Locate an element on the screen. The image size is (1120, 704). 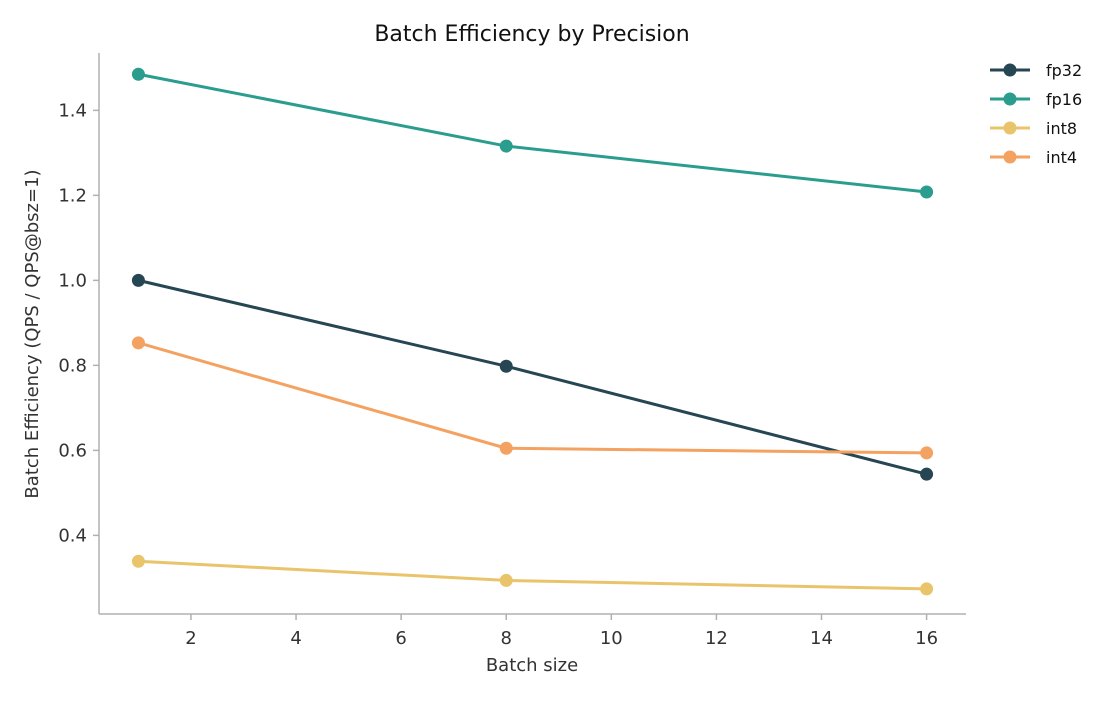
series-fp16 is located at coordinates (532, 133).